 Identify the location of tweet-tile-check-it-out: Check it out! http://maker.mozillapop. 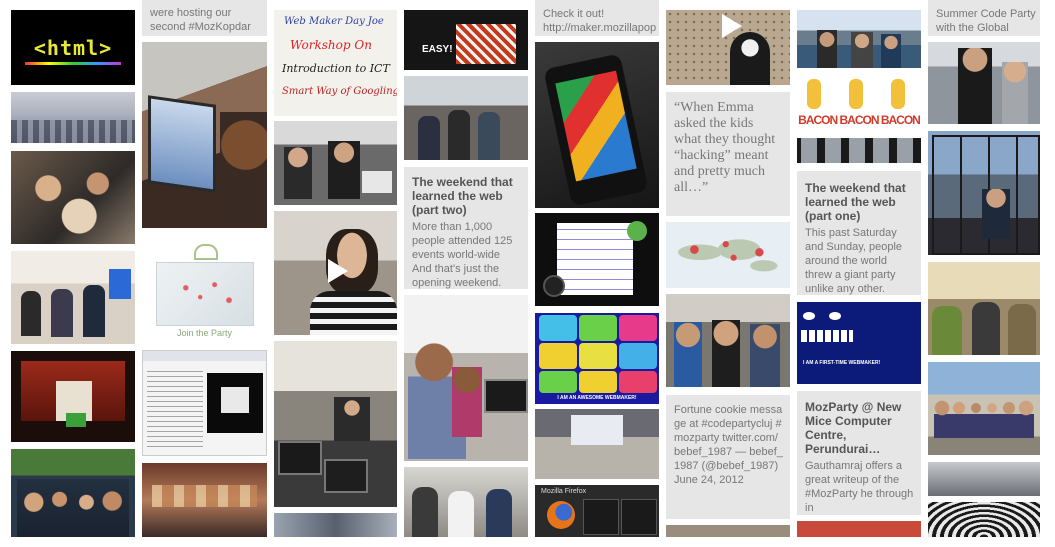
(597, 18).